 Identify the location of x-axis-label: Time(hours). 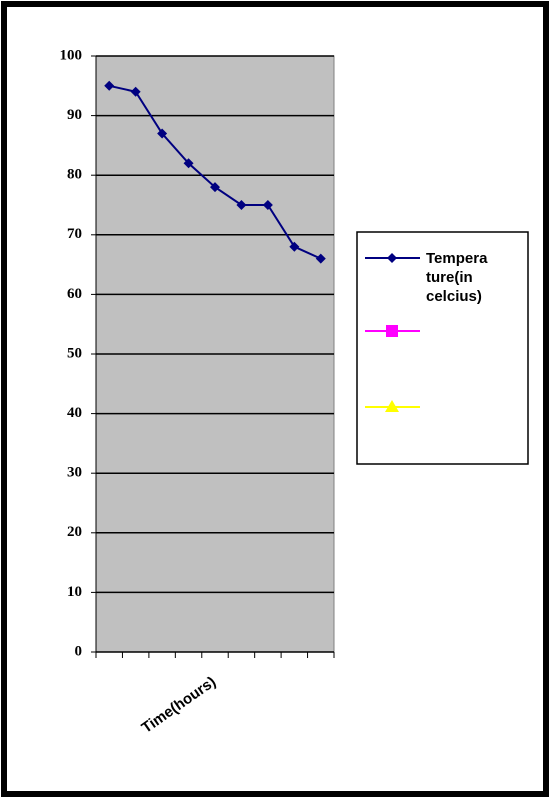
(179, 704).